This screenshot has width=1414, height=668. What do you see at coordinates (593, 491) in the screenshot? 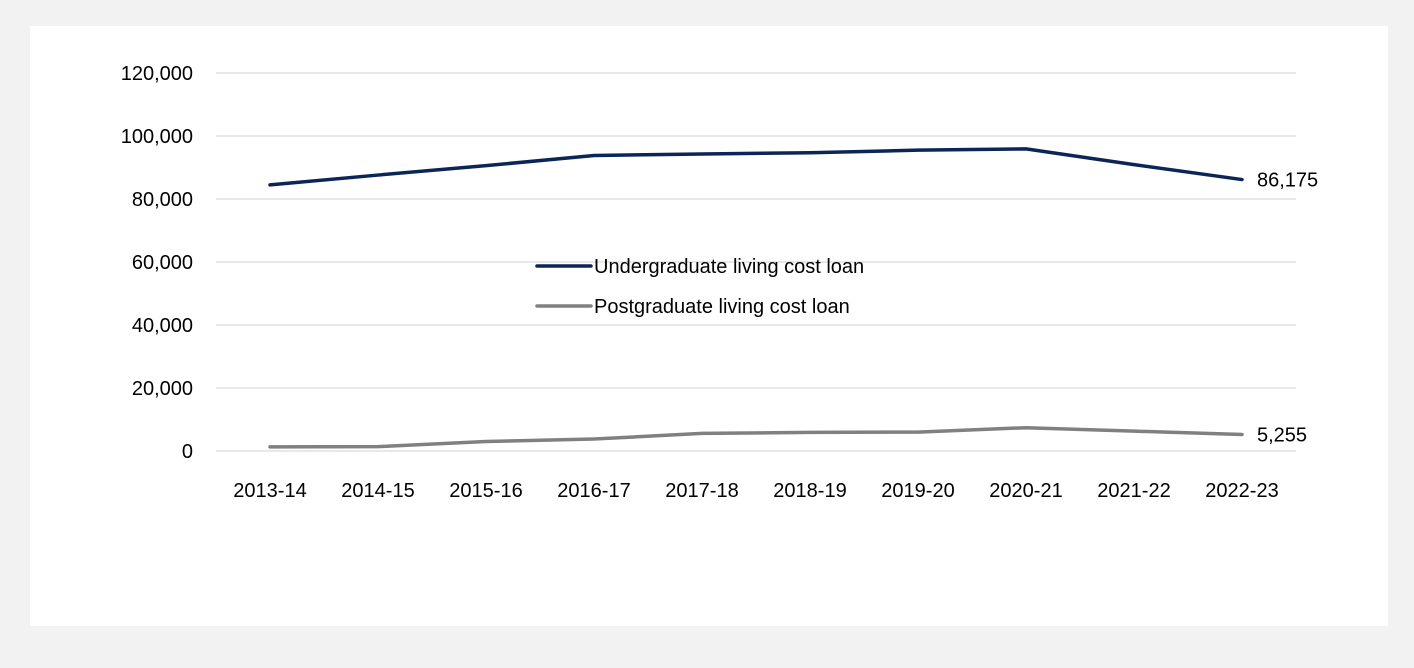
I see `x-tick-label: 2016-17` at bounding box center [593, 491].